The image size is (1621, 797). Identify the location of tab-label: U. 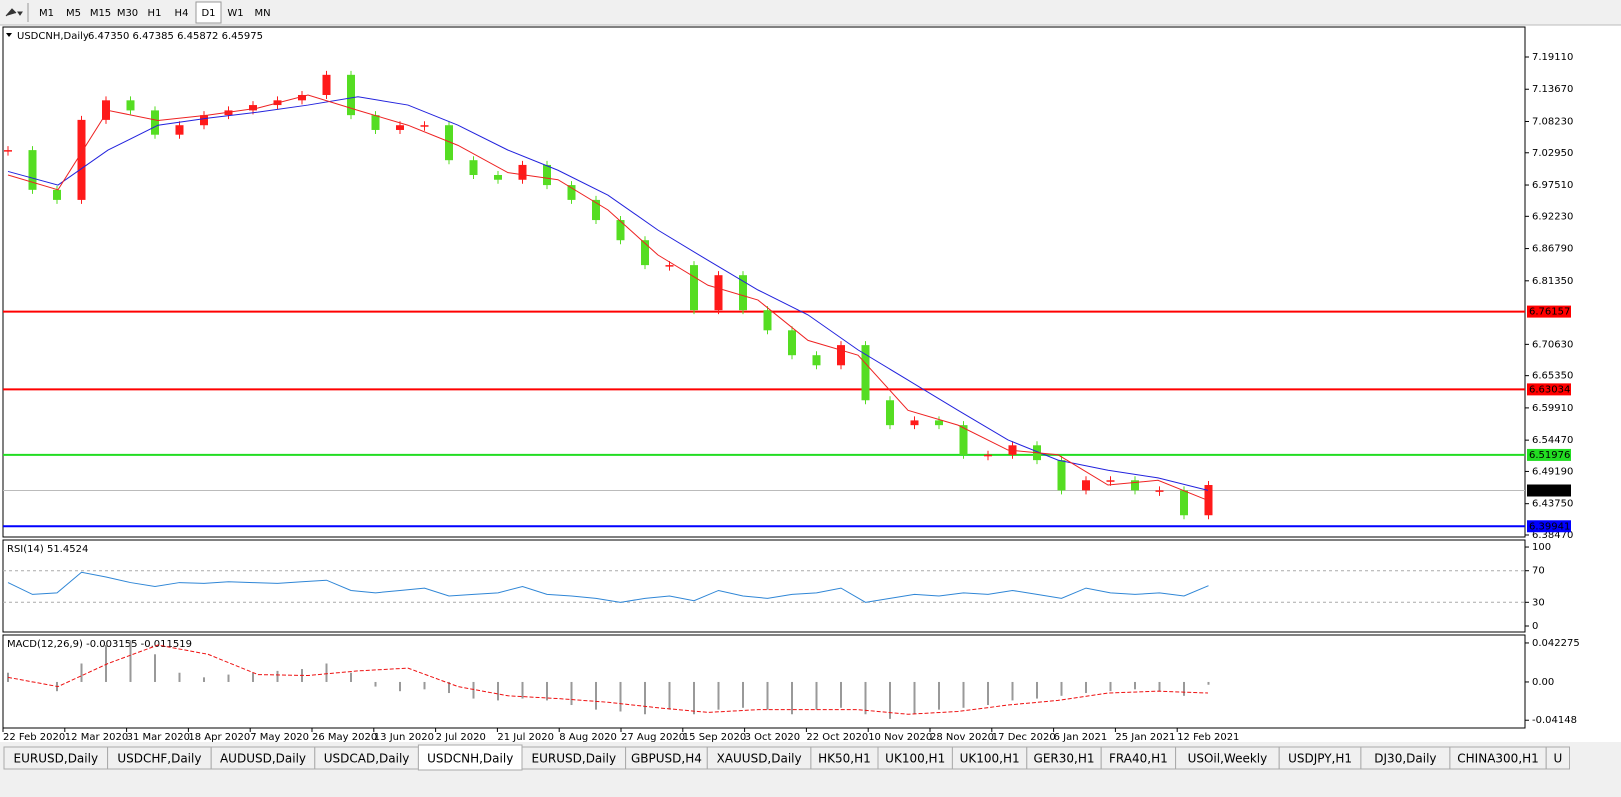
(1557, 759).